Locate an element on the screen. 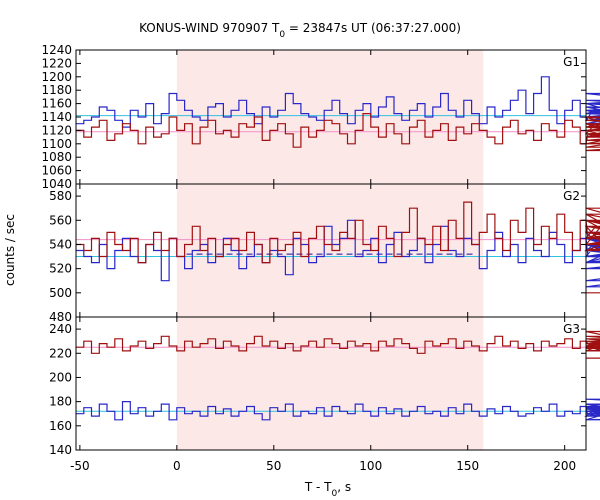 The width and height of the screenshot is (600, 500). y-tick-label: 160 is located at coordinates (60, 426).